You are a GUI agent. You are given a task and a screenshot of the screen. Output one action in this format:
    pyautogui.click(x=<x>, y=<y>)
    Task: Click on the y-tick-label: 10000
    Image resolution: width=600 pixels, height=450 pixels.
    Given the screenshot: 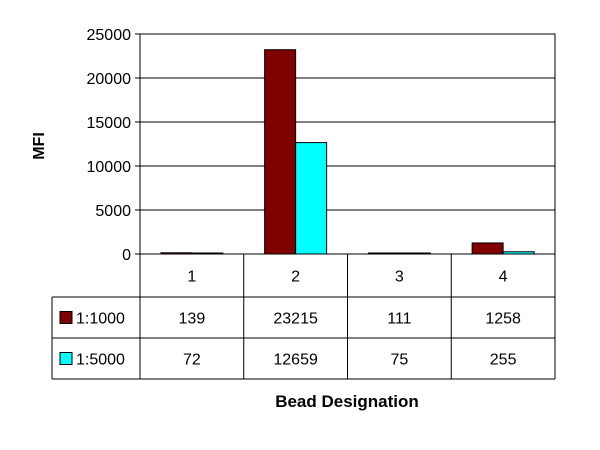 What is the action you would take?
    pyautogui.click(x=109, y=167)
    